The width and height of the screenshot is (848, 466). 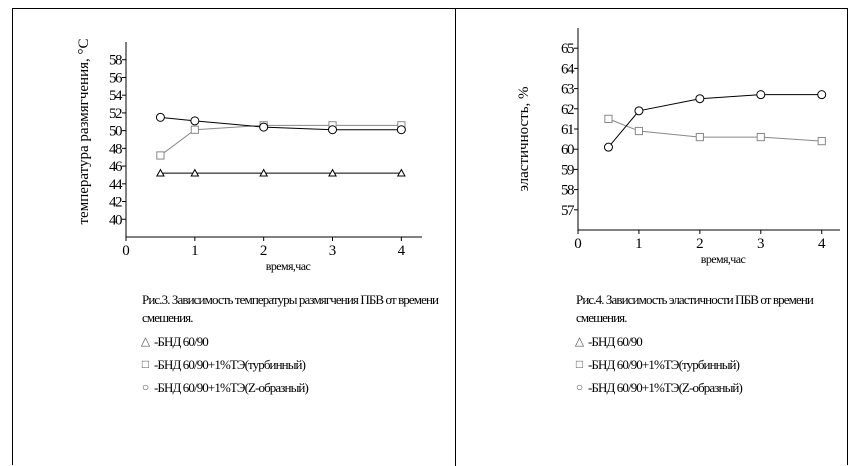 What do you see at coordinates (116, 185) in the screenshot?
I see `y-tick-label: 44` at bounding box center [116, 185].